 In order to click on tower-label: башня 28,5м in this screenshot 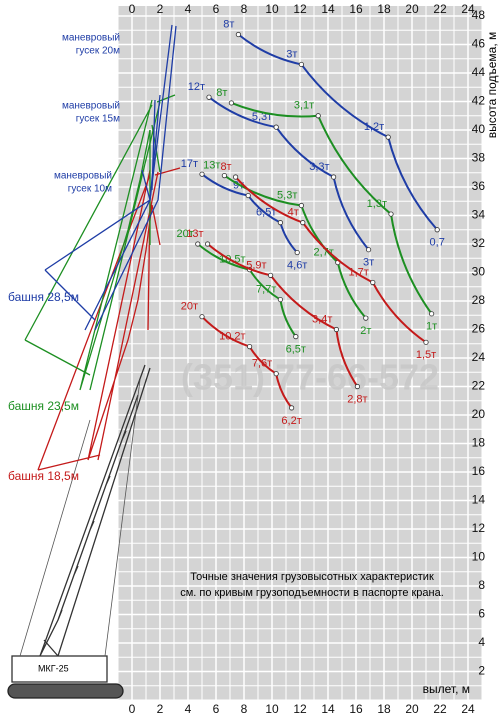, I will do `click(43, 297)`.